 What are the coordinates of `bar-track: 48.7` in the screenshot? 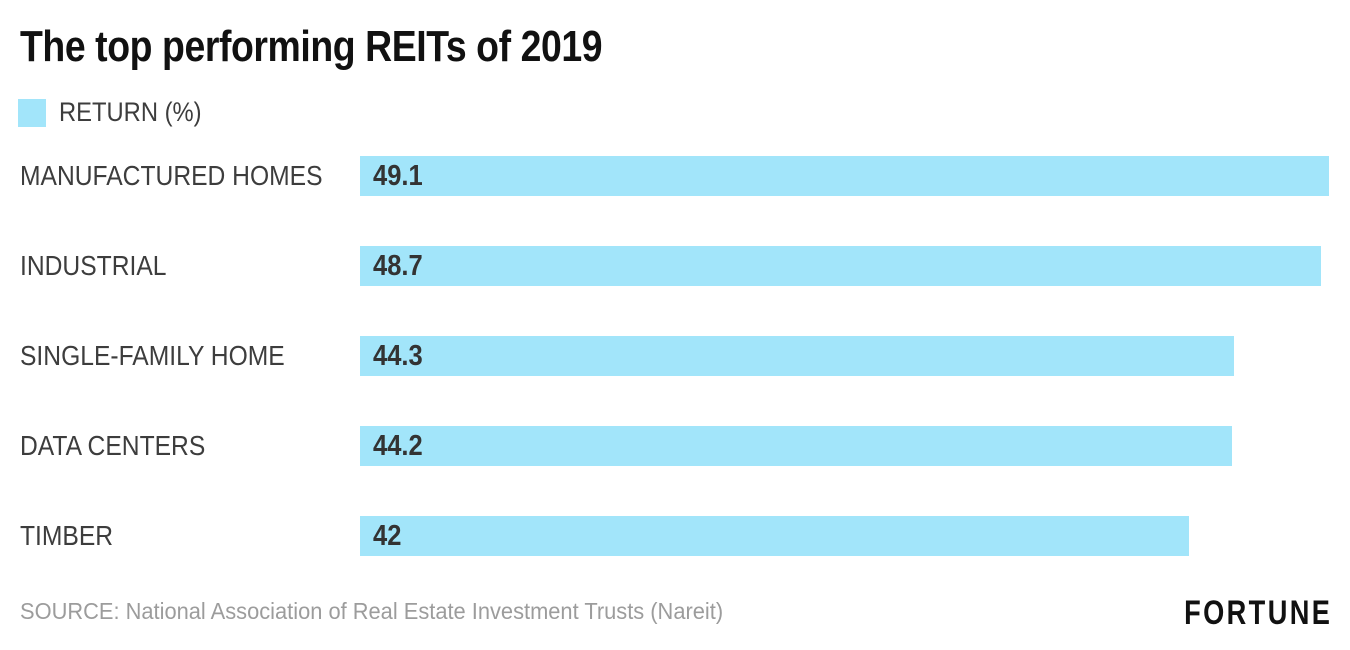 It's located at (844, 266).